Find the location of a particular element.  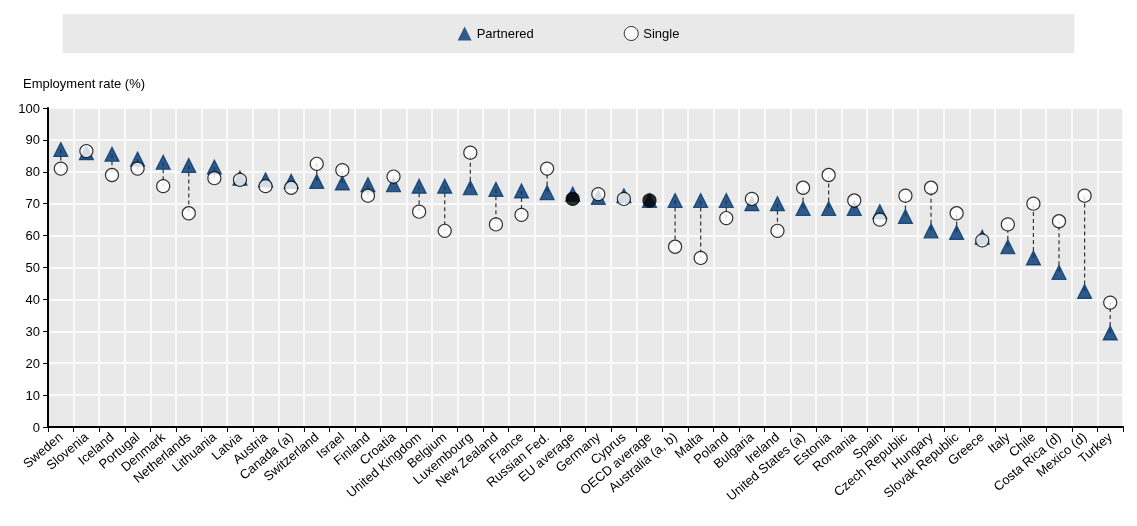

y-tick-label: 80 is located at coordinates (32, 172).